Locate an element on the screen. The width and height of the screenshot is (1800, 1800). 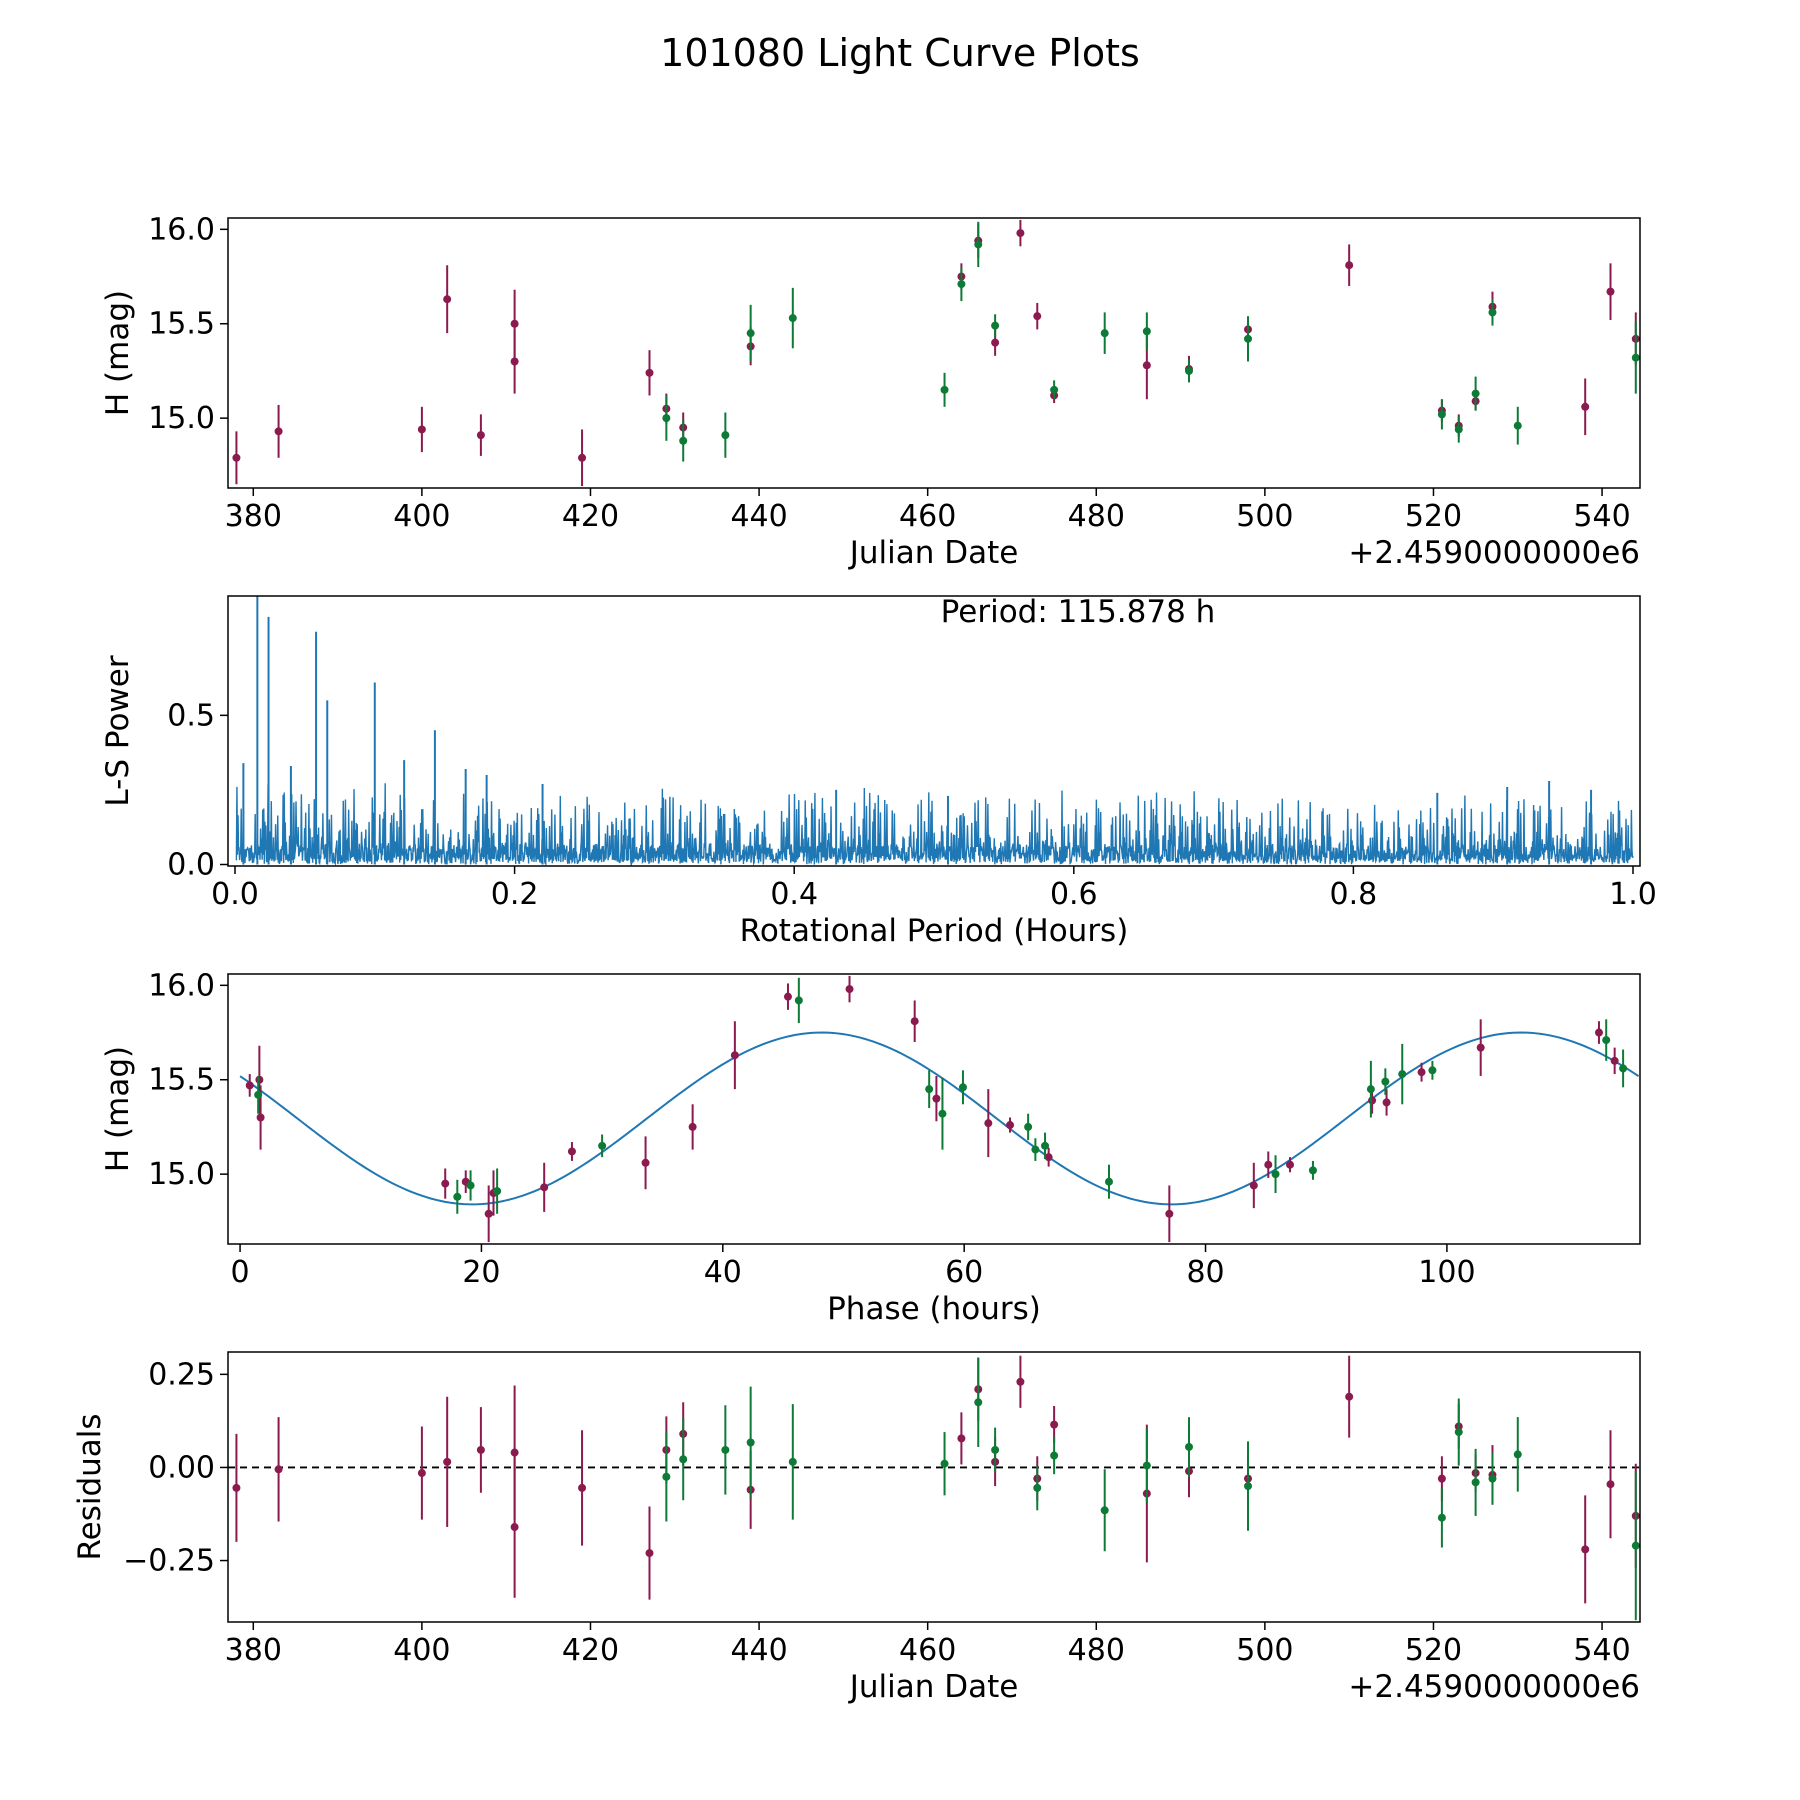
x-tick-label: 0.6 is located at coordinates (1074, 894).